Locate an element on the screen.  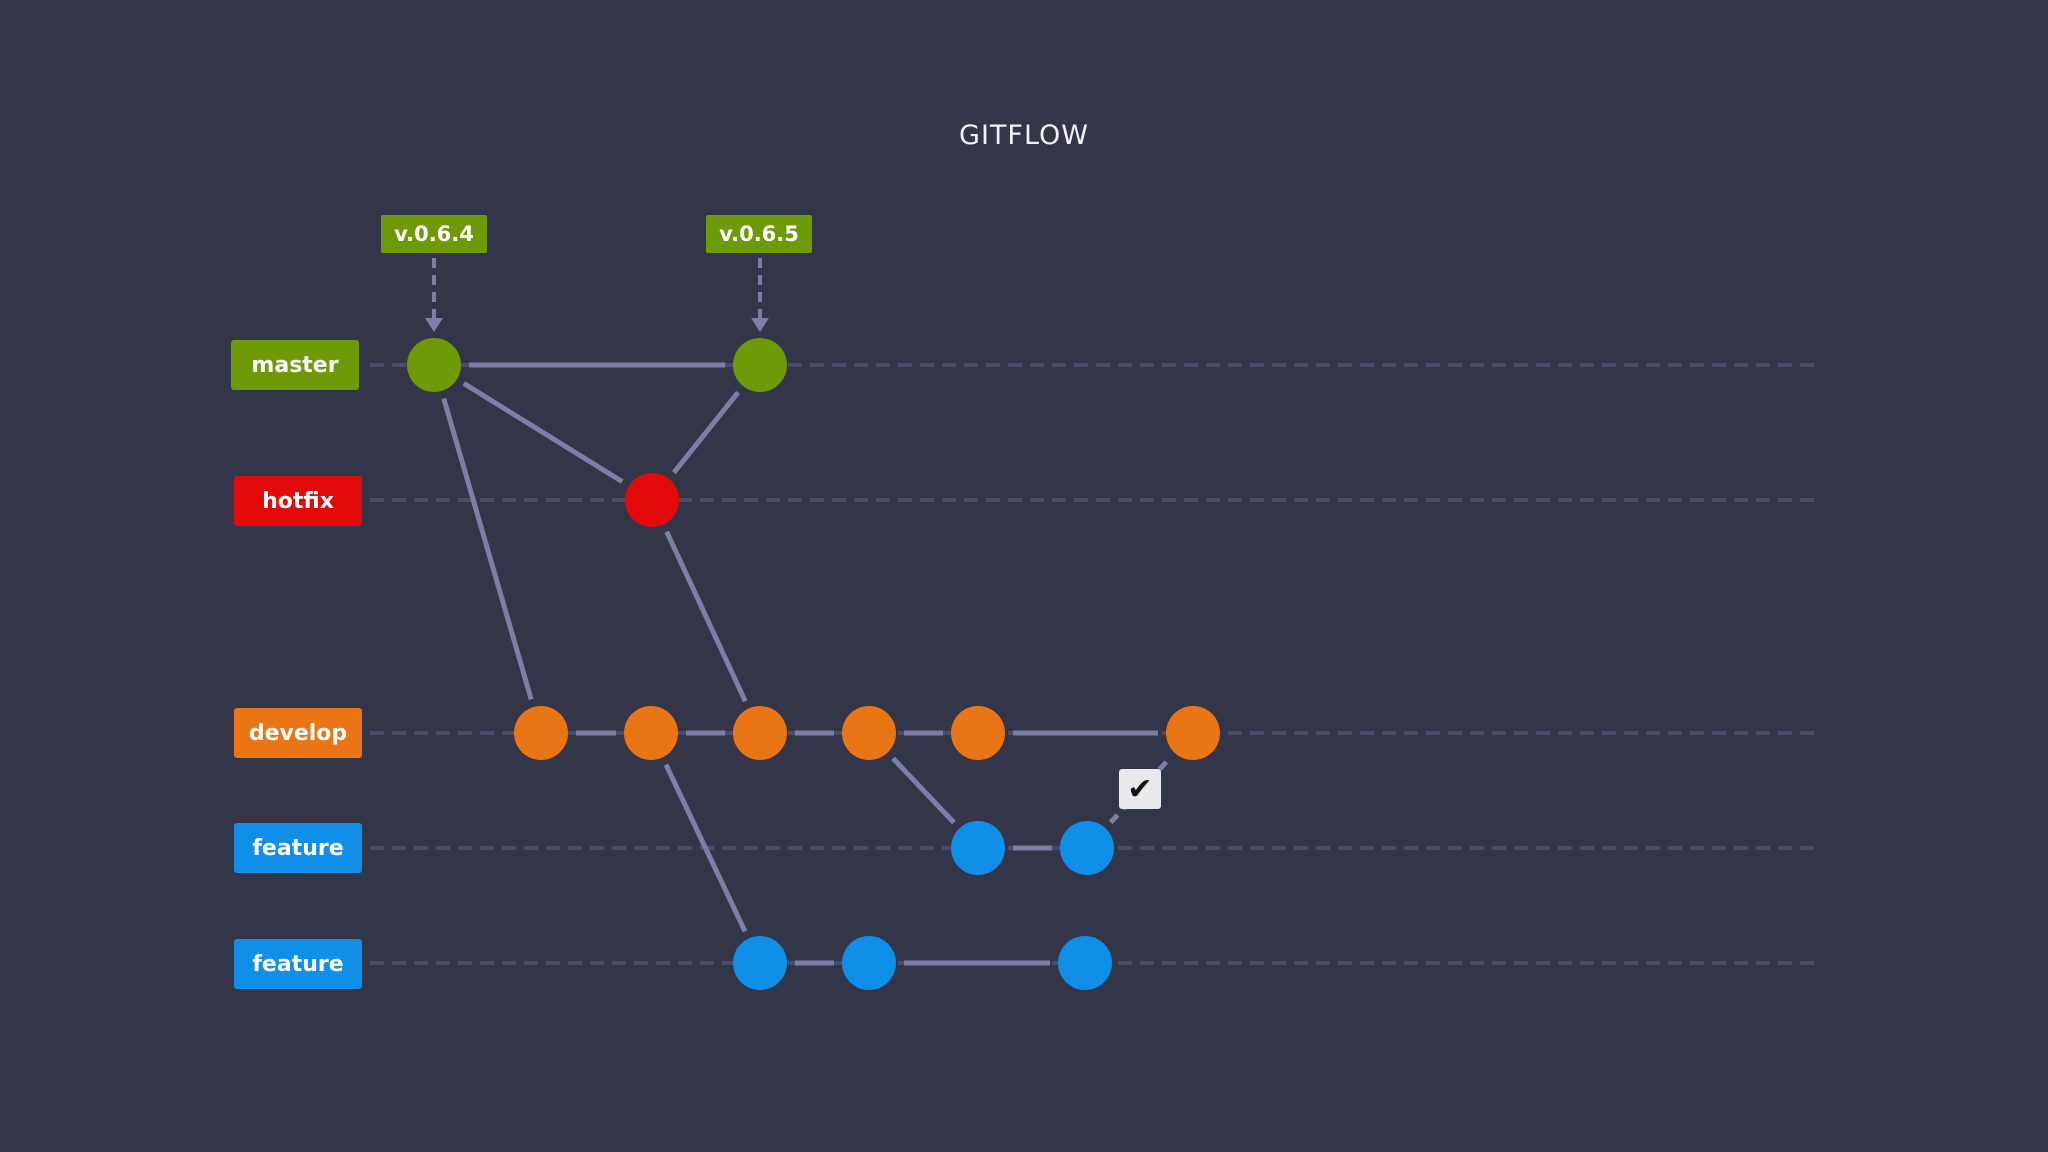
branch-label-feature-1: feature is located at coordinates (298, 848).